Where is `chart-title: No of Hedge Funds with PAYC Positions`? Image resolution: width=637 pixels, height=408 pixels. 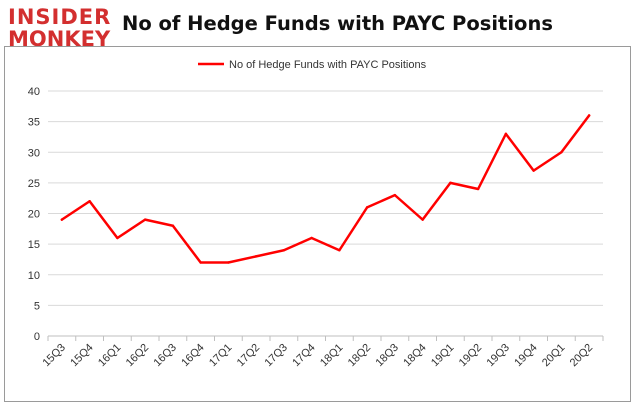
chart-title: No of Hedge Funds with PAYC Positions is located at coordinates (337, 23).